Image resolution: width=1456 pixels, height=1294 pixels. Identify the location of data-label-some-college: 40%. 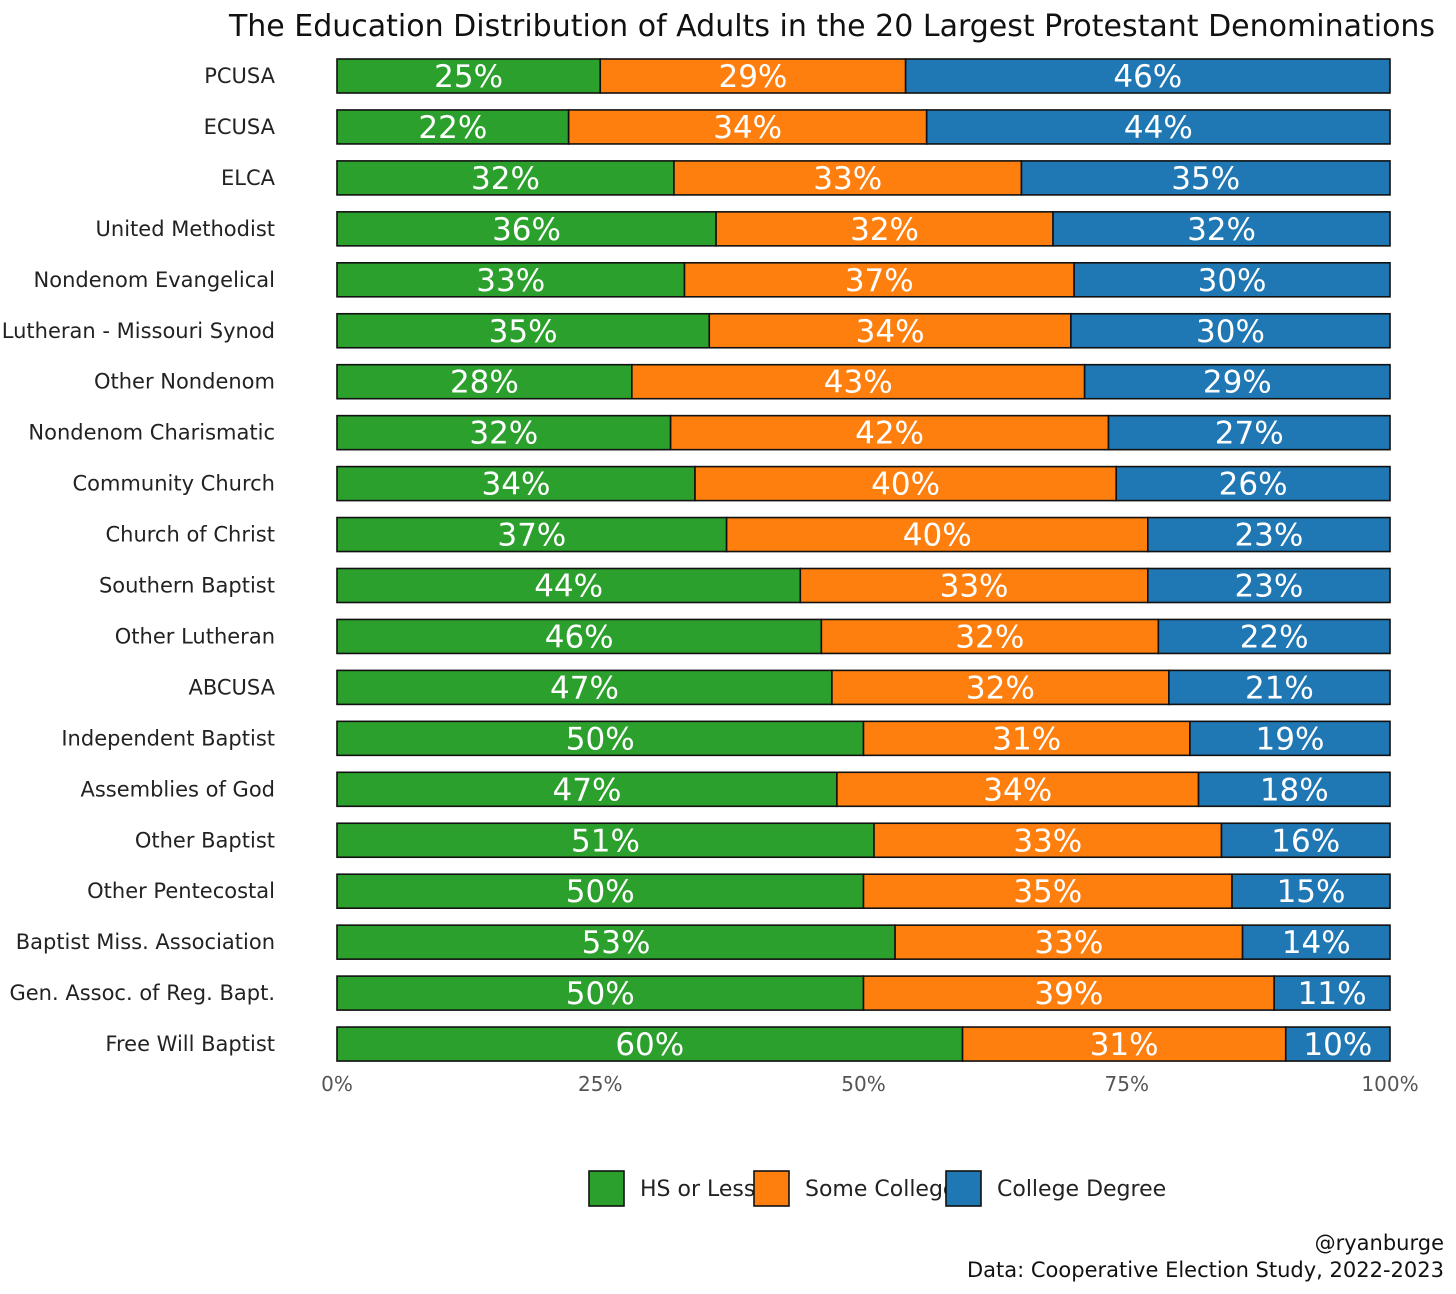
(905, 485).